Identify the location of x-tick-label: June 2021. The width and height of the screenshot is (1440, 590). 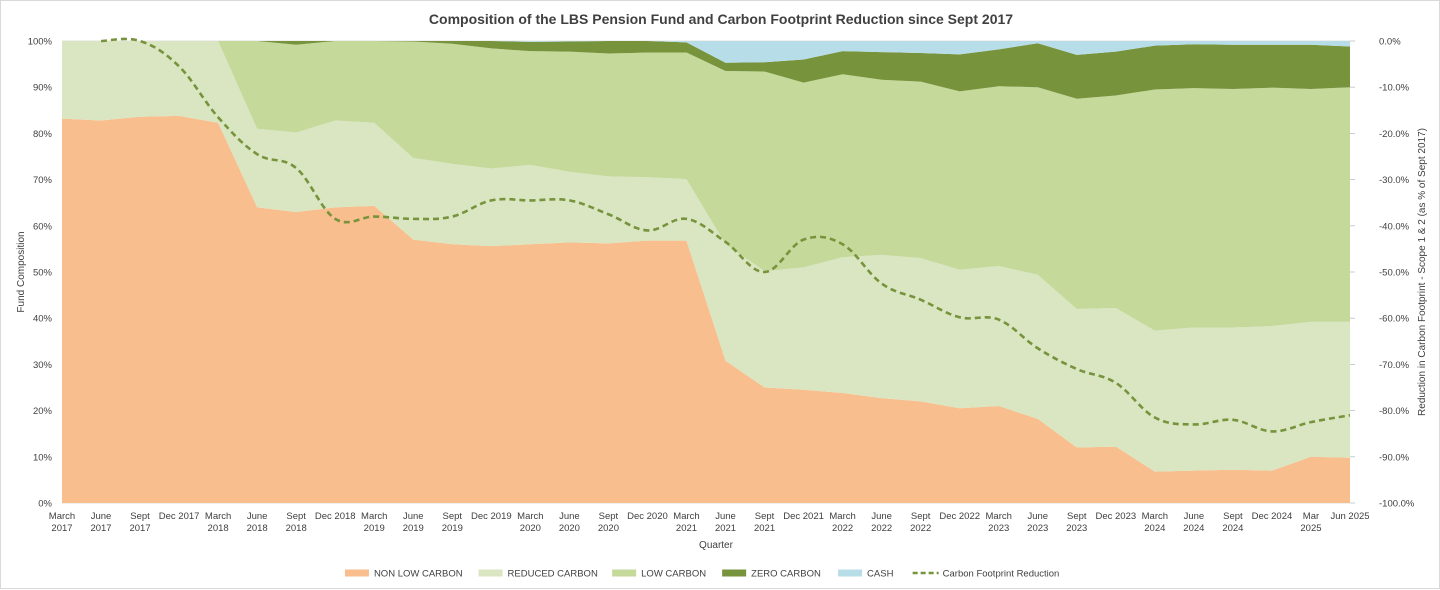
(725, 522).